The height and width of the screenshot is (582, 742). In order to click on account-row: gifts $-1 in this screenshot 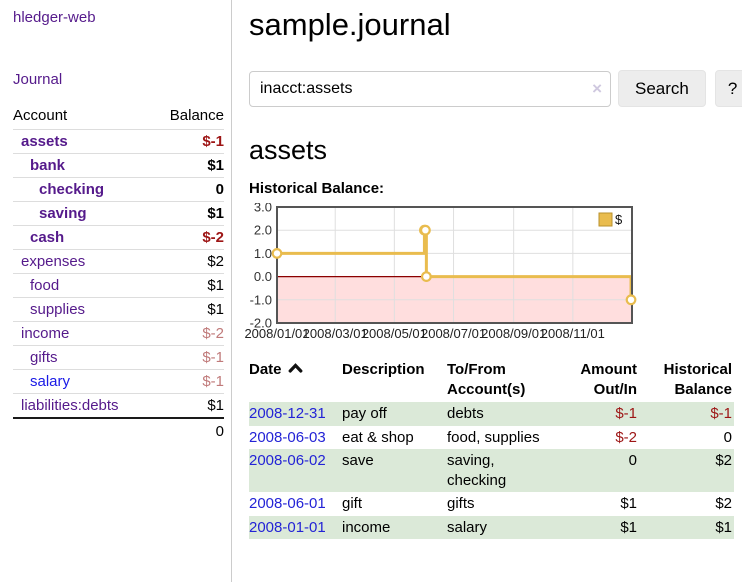, I will do `click(118, 357)`.